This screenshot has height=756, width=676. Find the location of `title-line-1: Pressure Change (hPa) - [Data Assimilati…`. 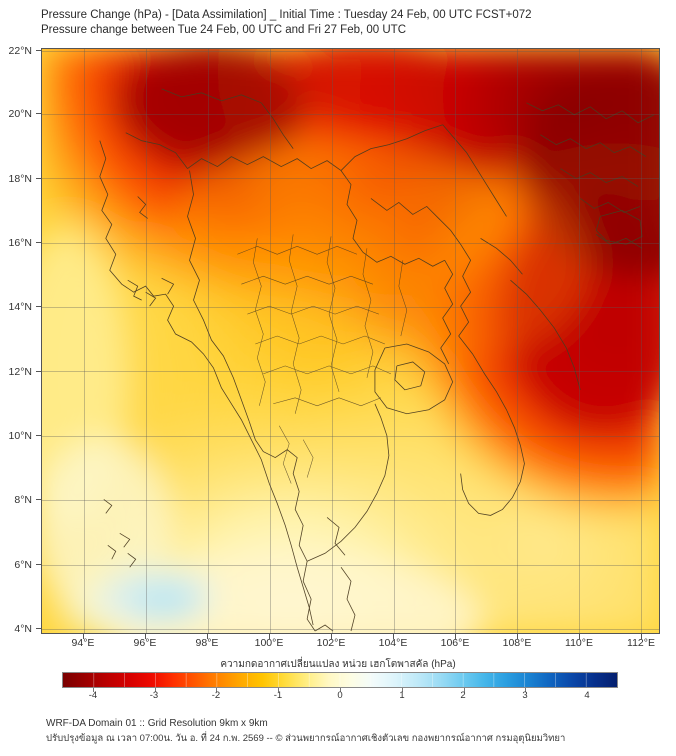

title-line-1: Pressure Change (hPa) - [Data Assimilati… is located at coordinates (286, 15).